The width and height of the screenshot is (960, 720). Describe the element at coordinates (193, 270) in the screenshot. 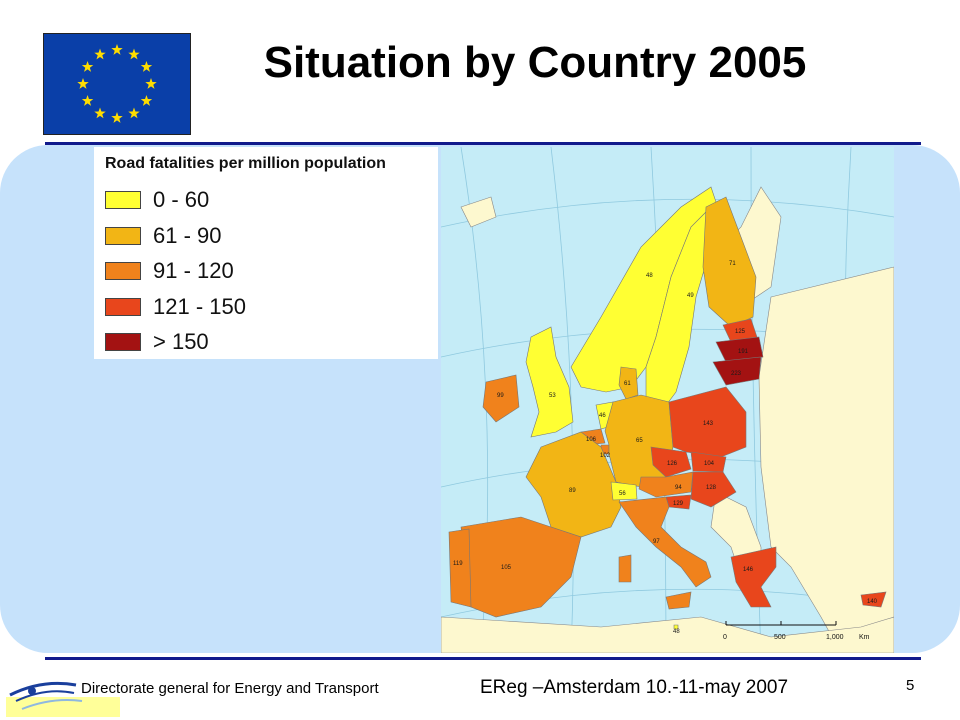

I see `legend-label: 91 - 120` at that location.